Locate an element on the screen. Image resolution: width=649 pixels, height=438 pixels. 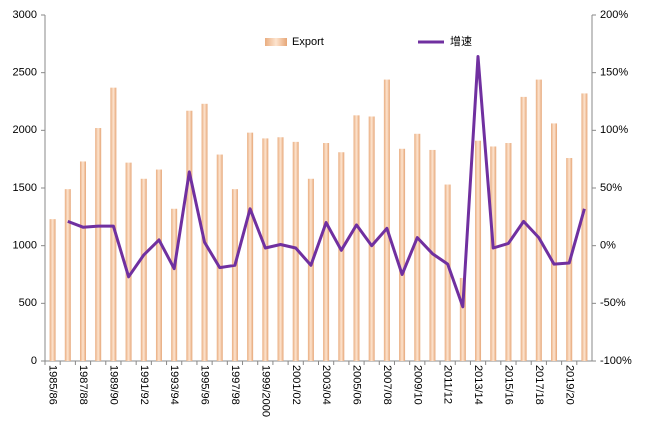
x-tick-label: 1987/88 is located at coordinates (83, 385).